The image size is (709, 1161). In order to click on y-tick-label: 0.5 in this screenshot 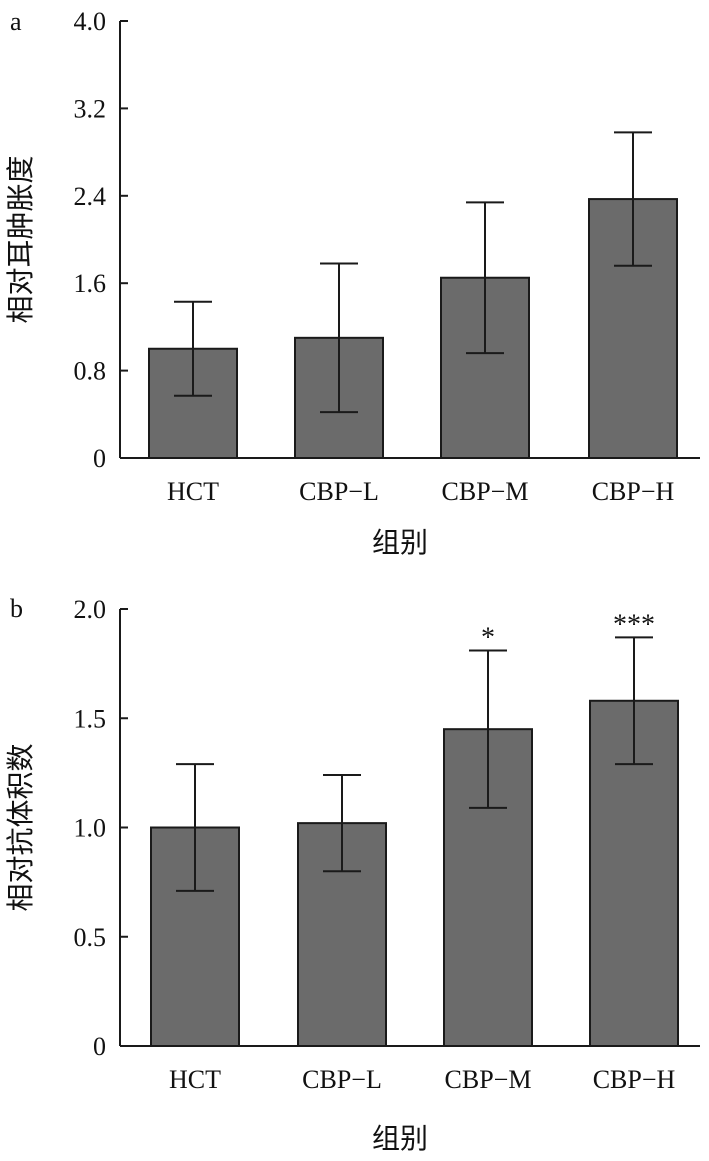, I will do `click(90, 937)`.